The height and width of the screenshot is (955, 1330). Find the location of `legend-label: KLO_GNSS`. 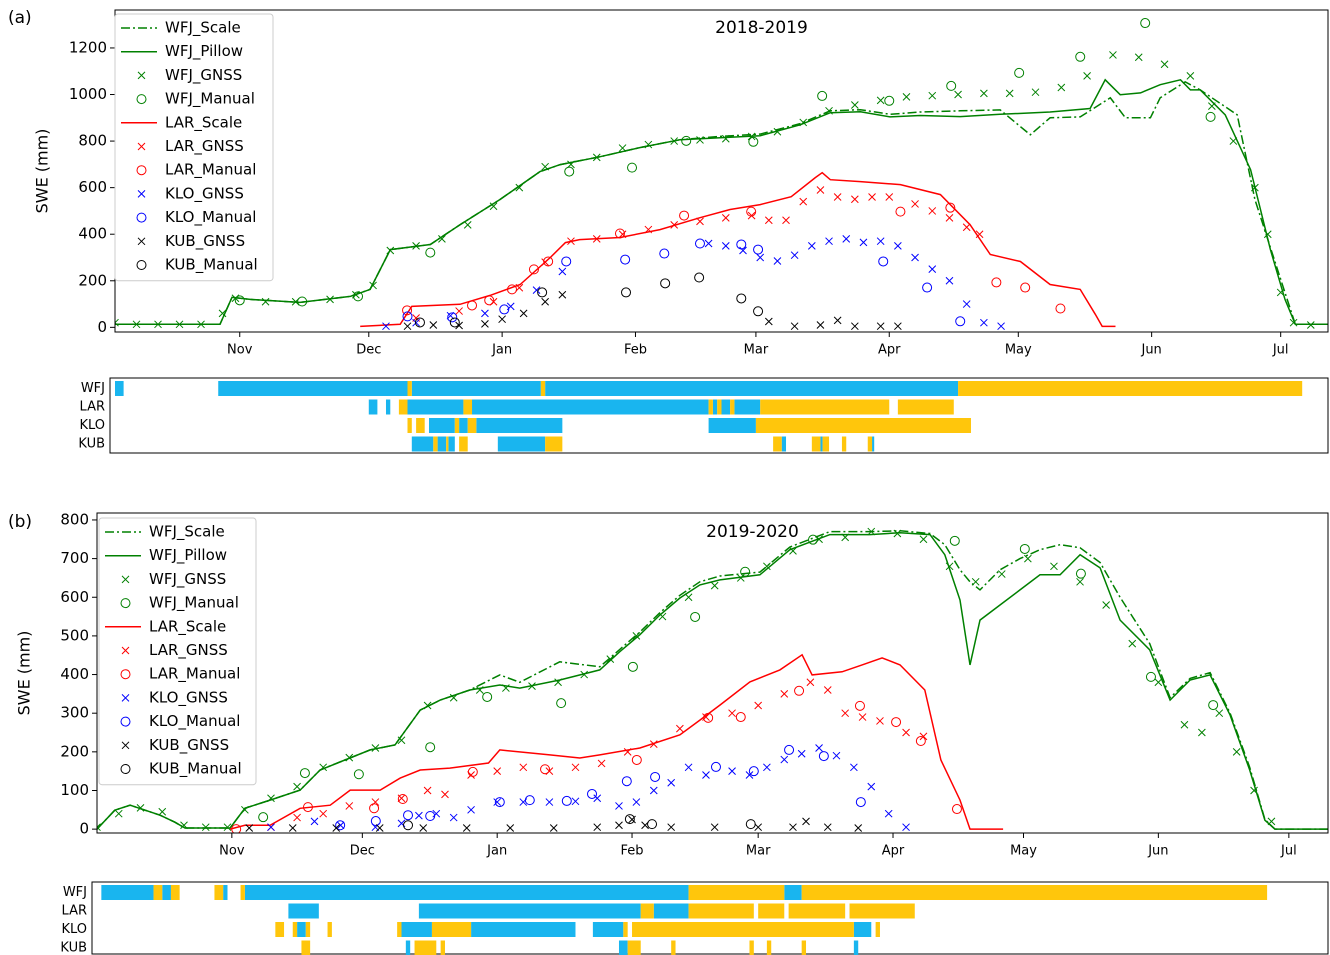

legend-label: KLO_GNSS is located at coordinates (188, 697).